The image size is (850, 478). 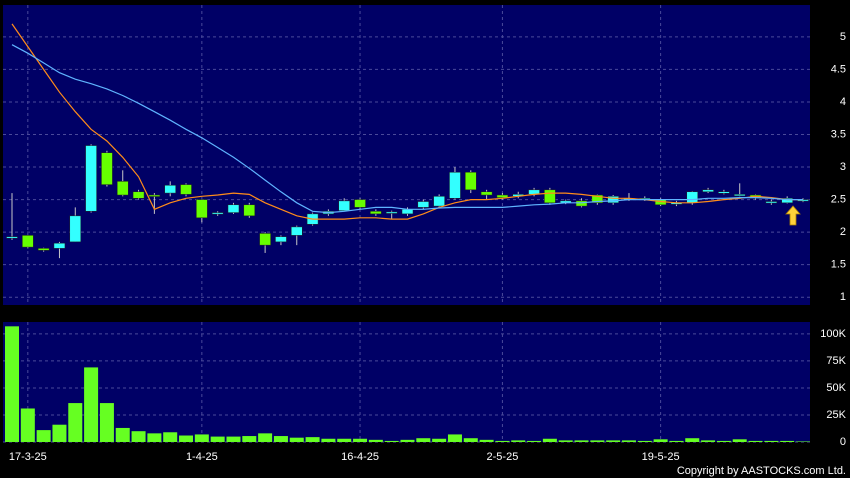 What do you see at coordinates (836, 361) in the screenshot?
I see `y-tick-label: 75K` at bounding box center [836, 361].